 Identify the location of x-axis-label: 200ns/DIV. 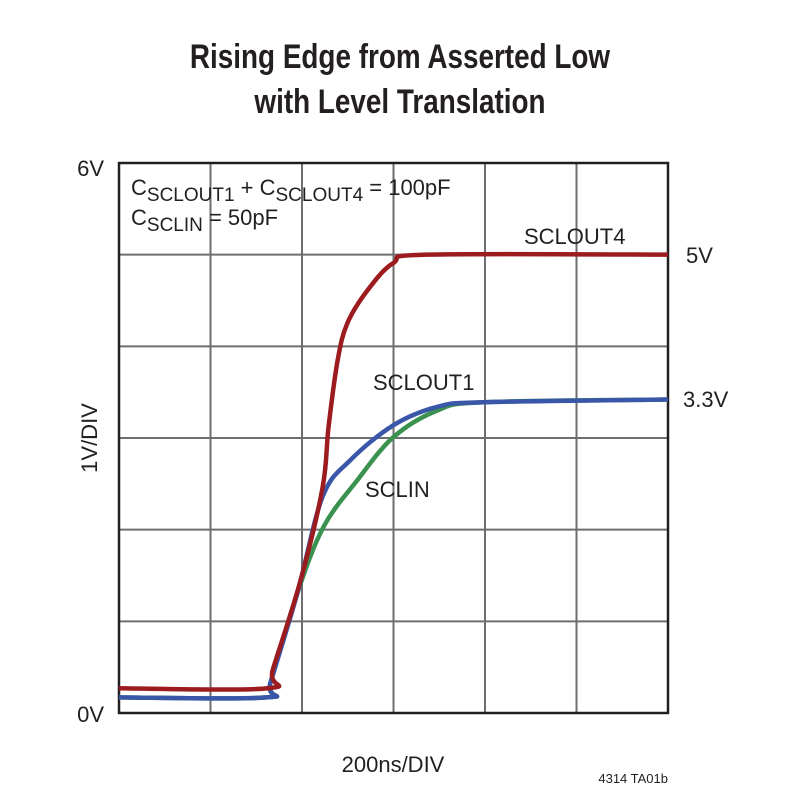
(393, 764).